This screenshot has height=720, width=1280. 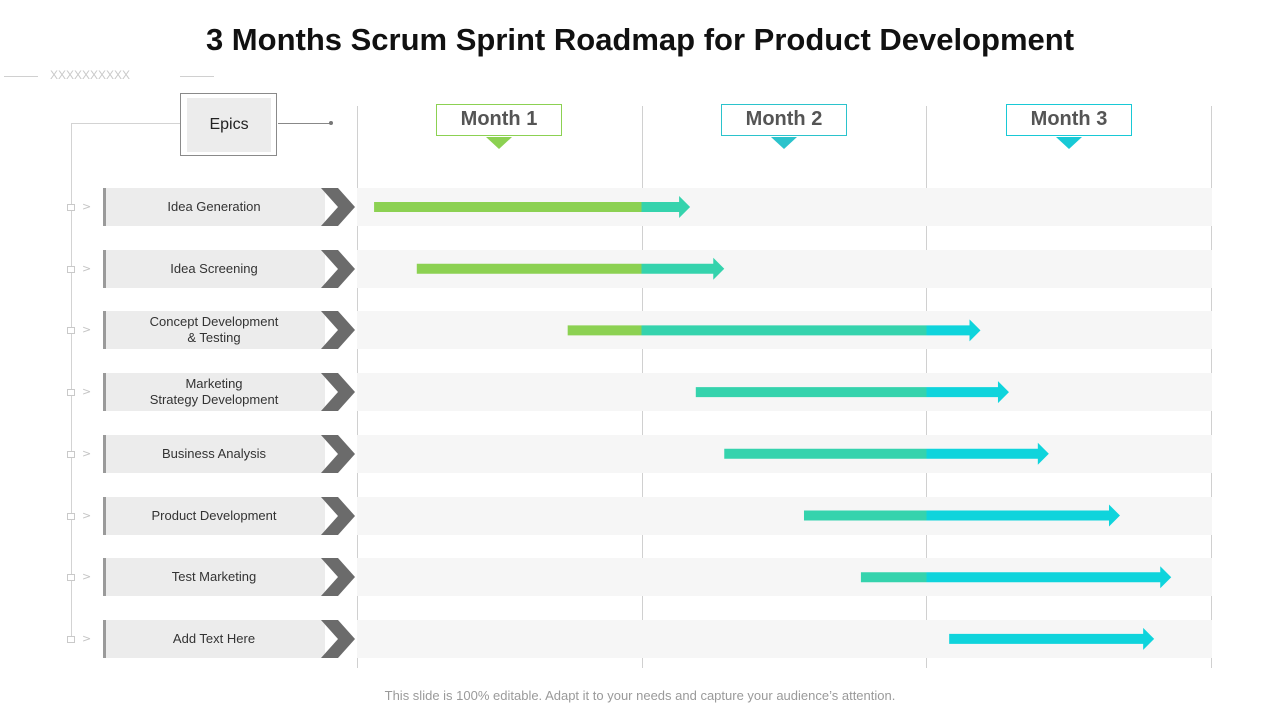 I want to click on title-deco-line-left, so click(x=21, y=76).